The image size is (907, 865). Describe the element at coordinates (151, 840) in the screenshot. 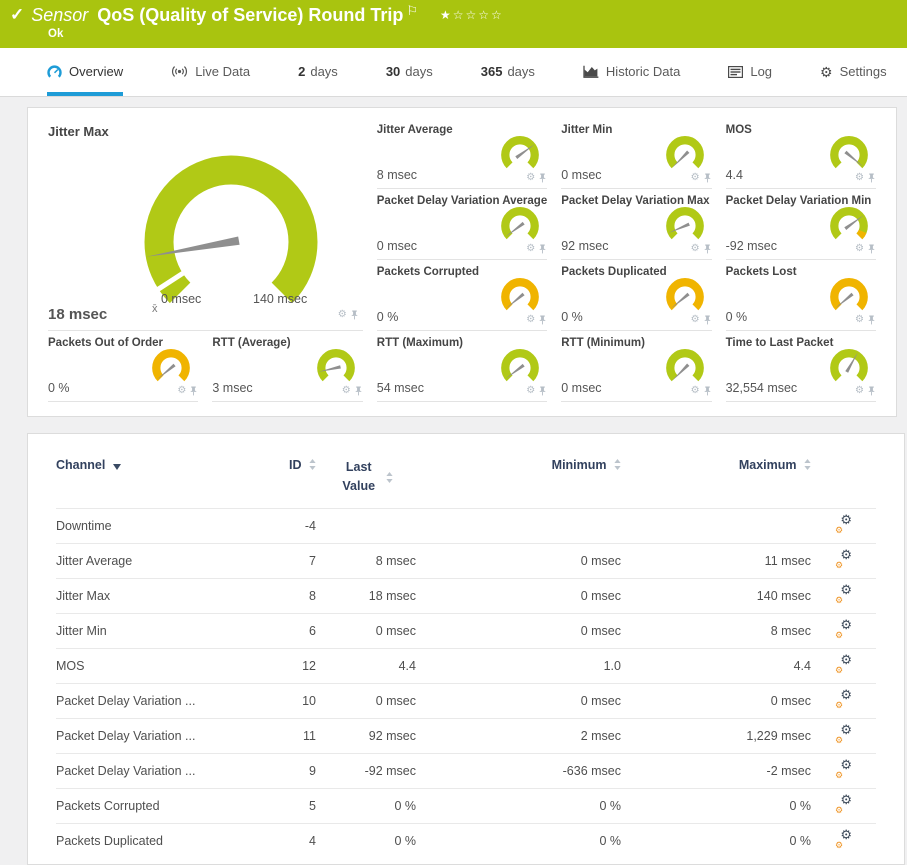

I see `channel-name: Packets Duplicated` at that location.